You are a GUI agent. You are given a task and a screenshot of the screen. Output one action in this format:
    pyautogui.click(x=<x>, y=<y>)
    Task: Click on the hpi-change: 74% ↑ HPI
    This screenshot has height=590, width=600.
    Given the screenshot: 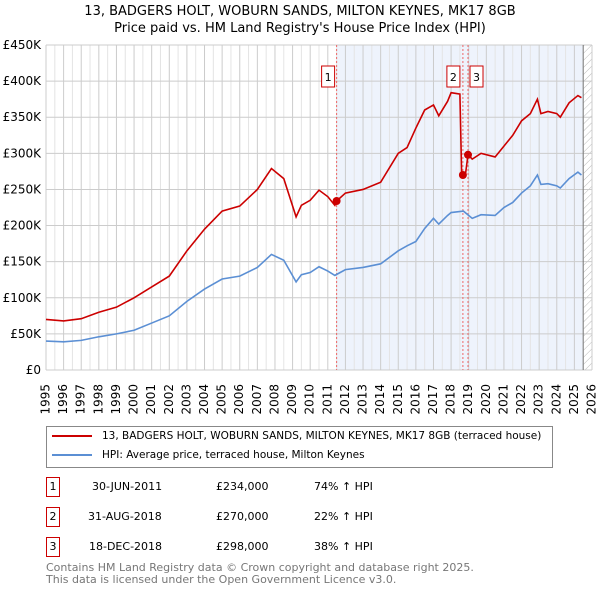 What is the action you would take?
    pyautogui.click(x=343, y=486)
    